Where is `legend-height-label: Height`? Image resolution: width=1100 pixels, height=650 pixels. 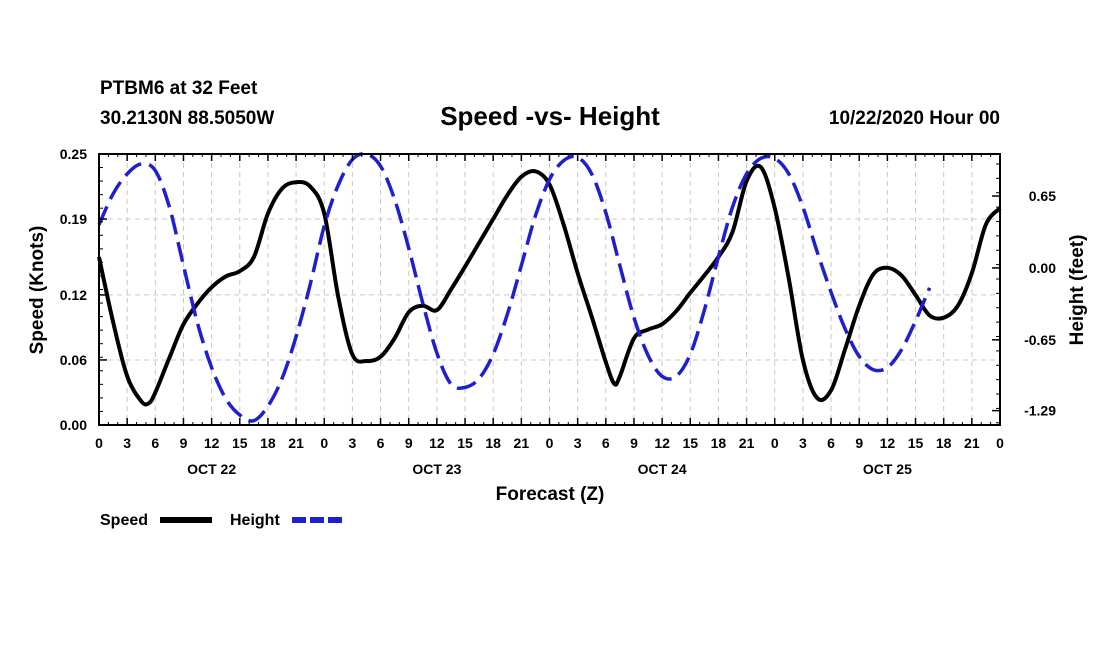 legend-height-label: Height is located at coordinates (255, 520).